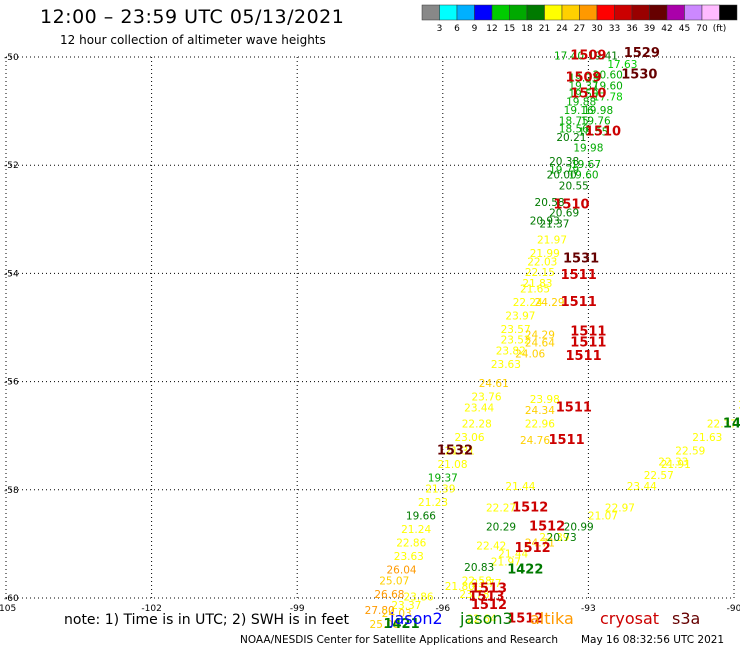 This screenshot has width=740, height=650. Describe the element at coordinates (564, 170) in the screenshot. I see `wave-height-point: 19.79` at that location.